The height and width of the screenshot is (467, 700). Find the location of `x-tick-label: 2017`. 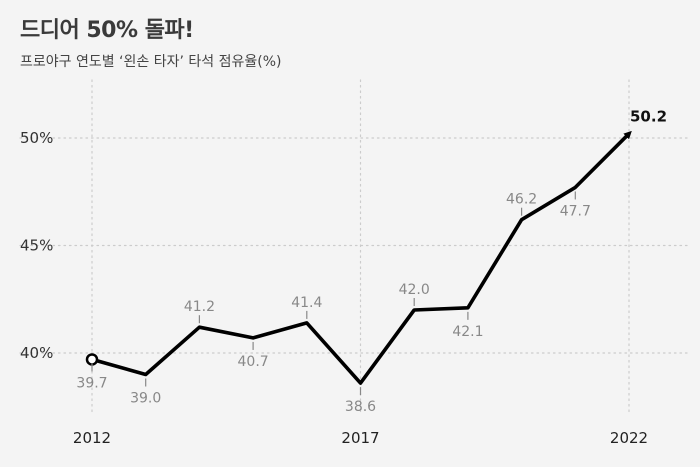

x-tick-label: 2017 is located at coordinates (360, 438).